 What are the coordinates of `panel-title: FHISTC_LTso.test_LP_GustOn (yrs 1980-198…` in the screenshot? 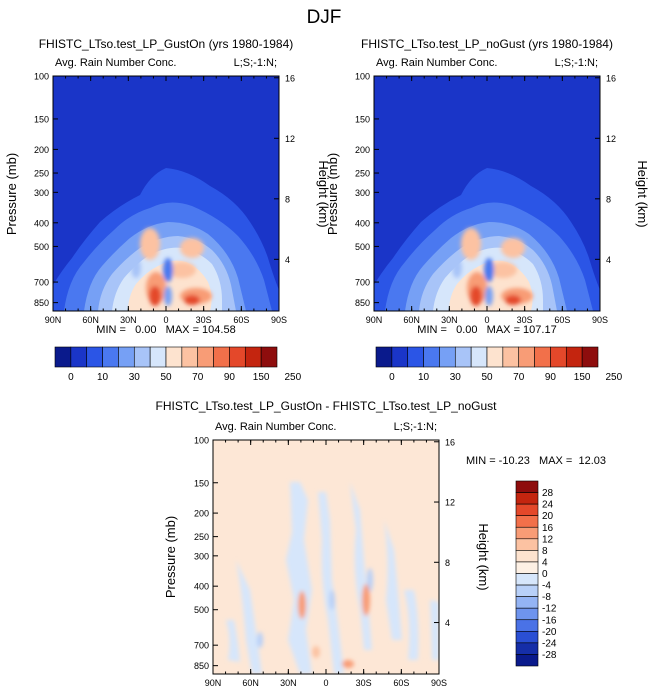 It's located at (166, 44).